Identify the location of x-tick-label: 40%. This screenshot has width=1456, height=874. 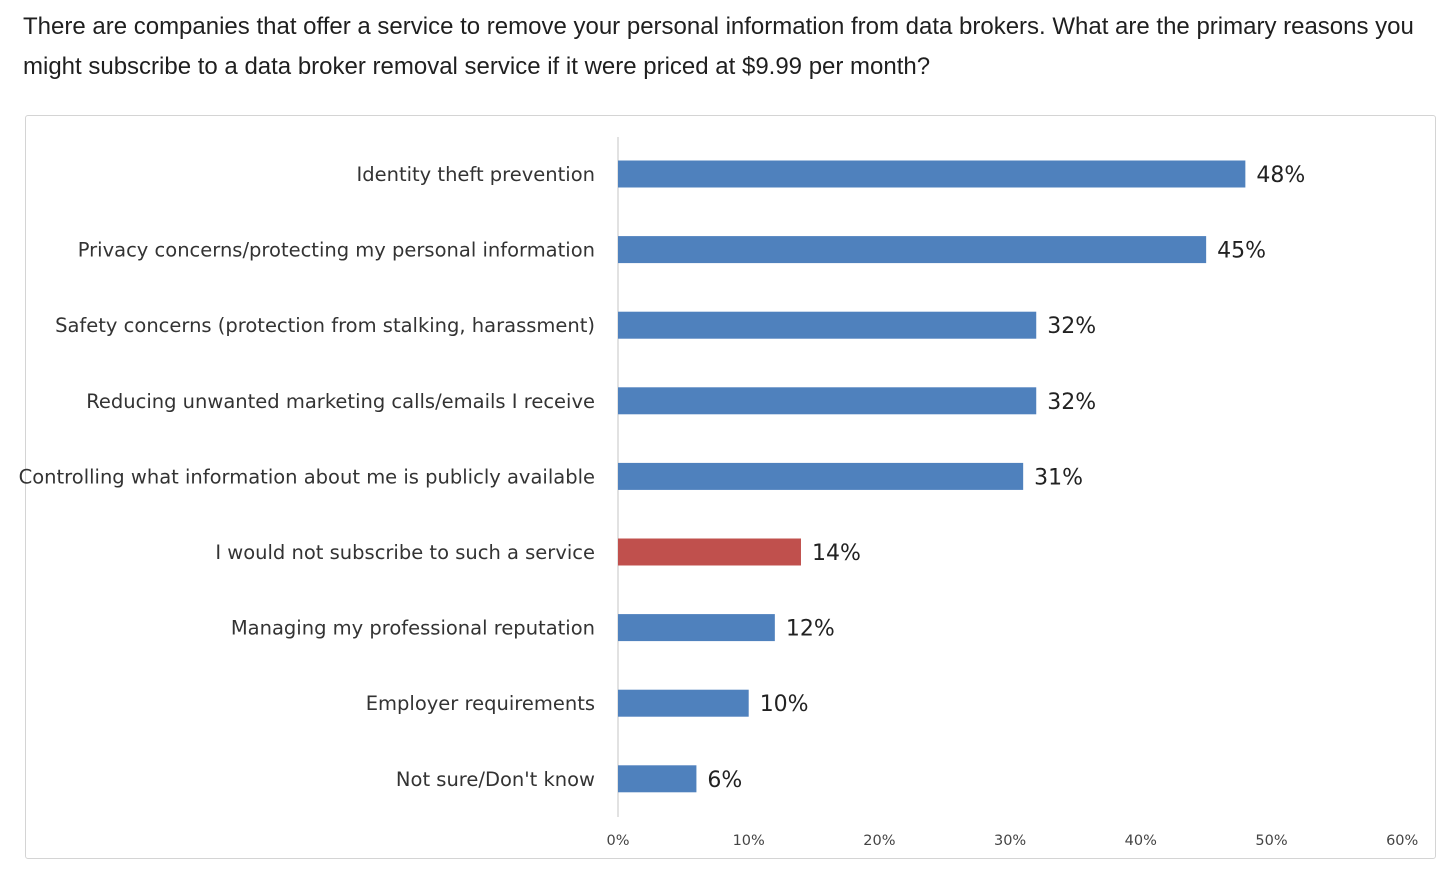
(1141, 841).